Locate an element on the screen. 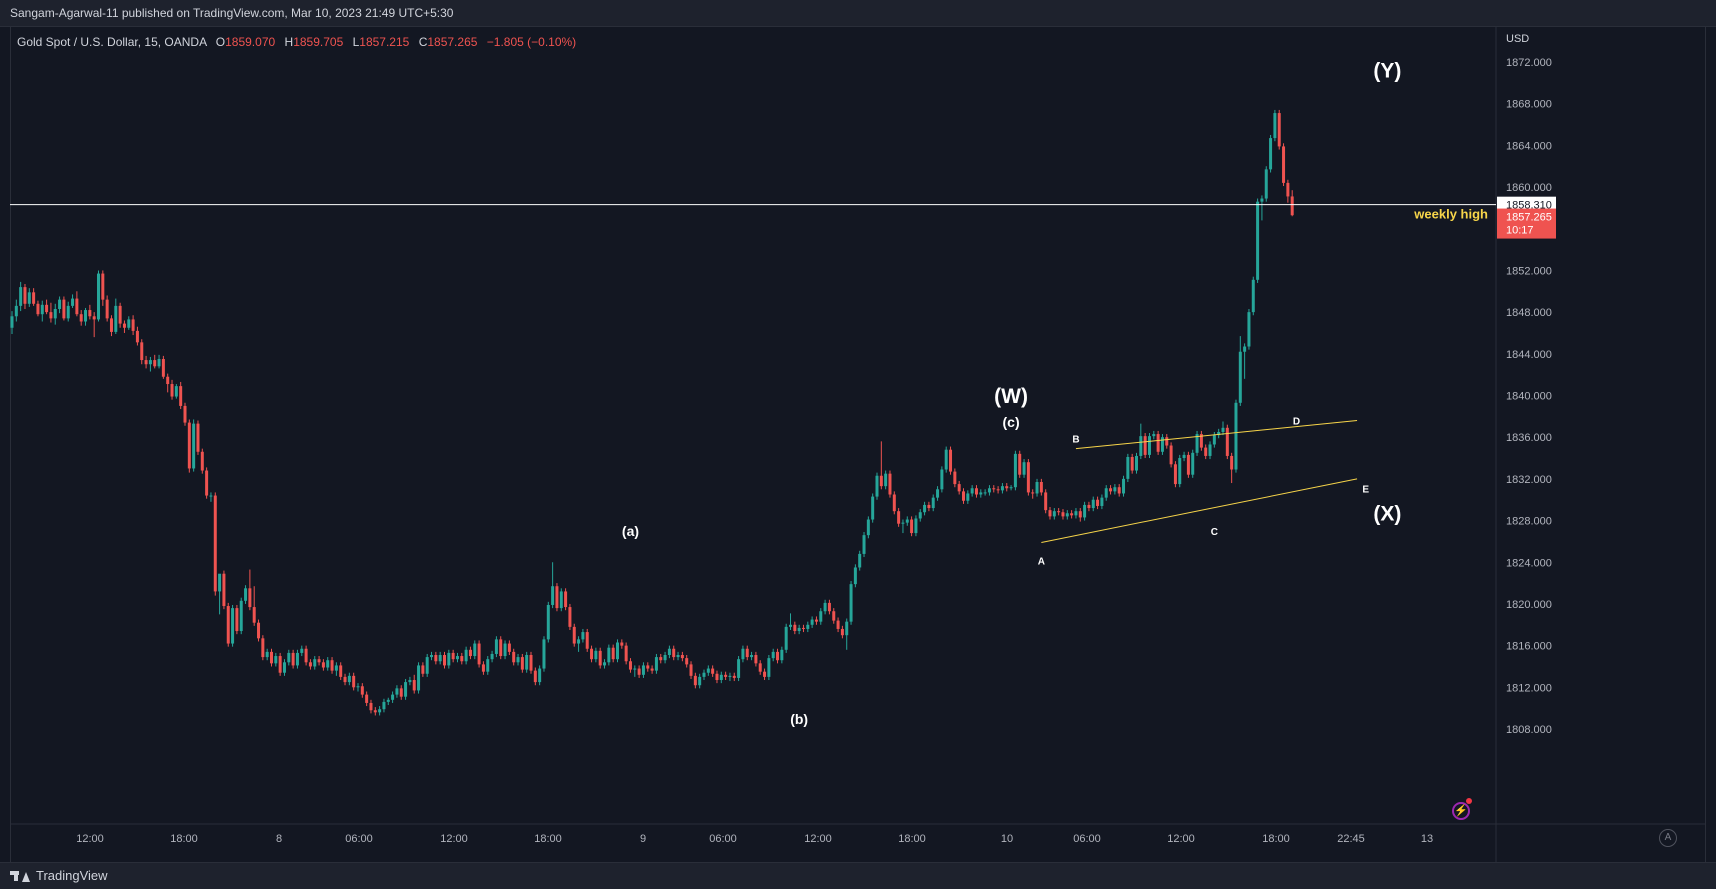 Image resolution: width=1716 pixels, height=889 pixels. time-tick-label: 18:00 is located at coordinates (184, 839).